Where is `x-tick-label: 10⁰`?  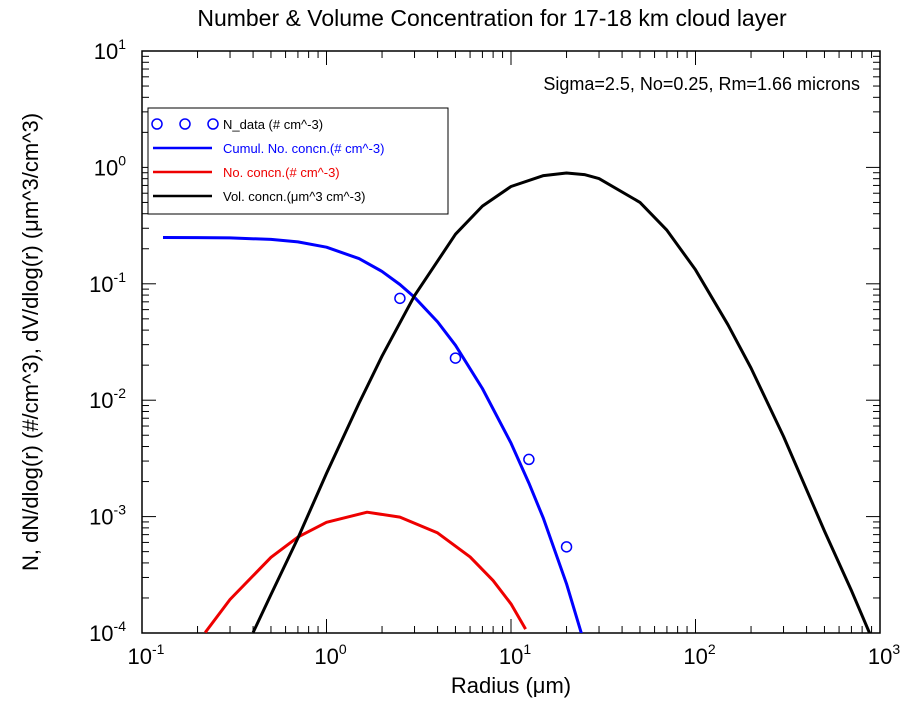 x-tick-label: 10⁰ is located at coordinates (330, 655).